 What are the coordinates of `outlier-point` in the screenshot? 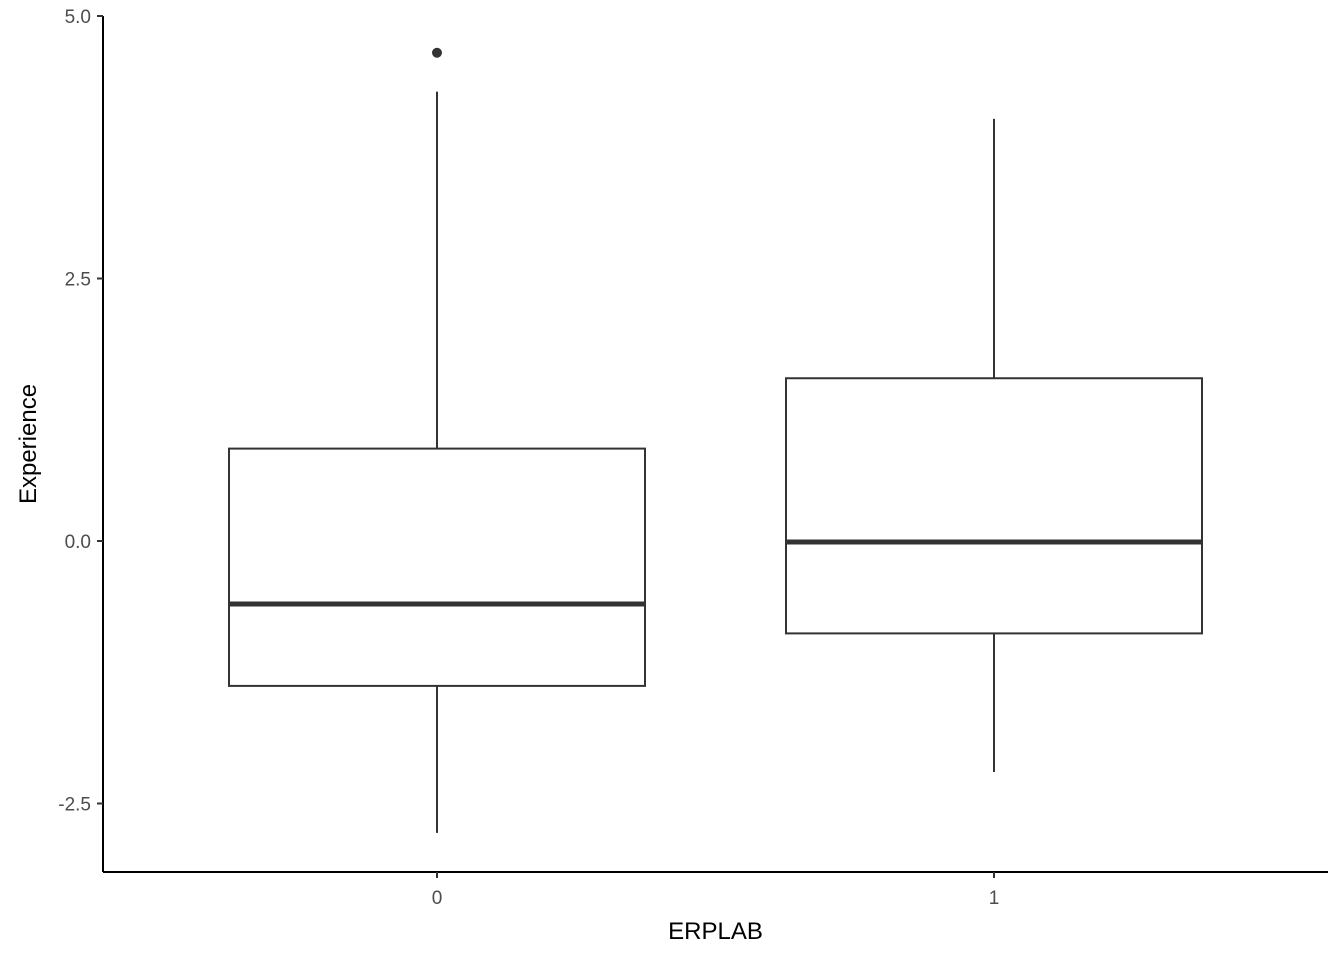 It's located at (437, 52).